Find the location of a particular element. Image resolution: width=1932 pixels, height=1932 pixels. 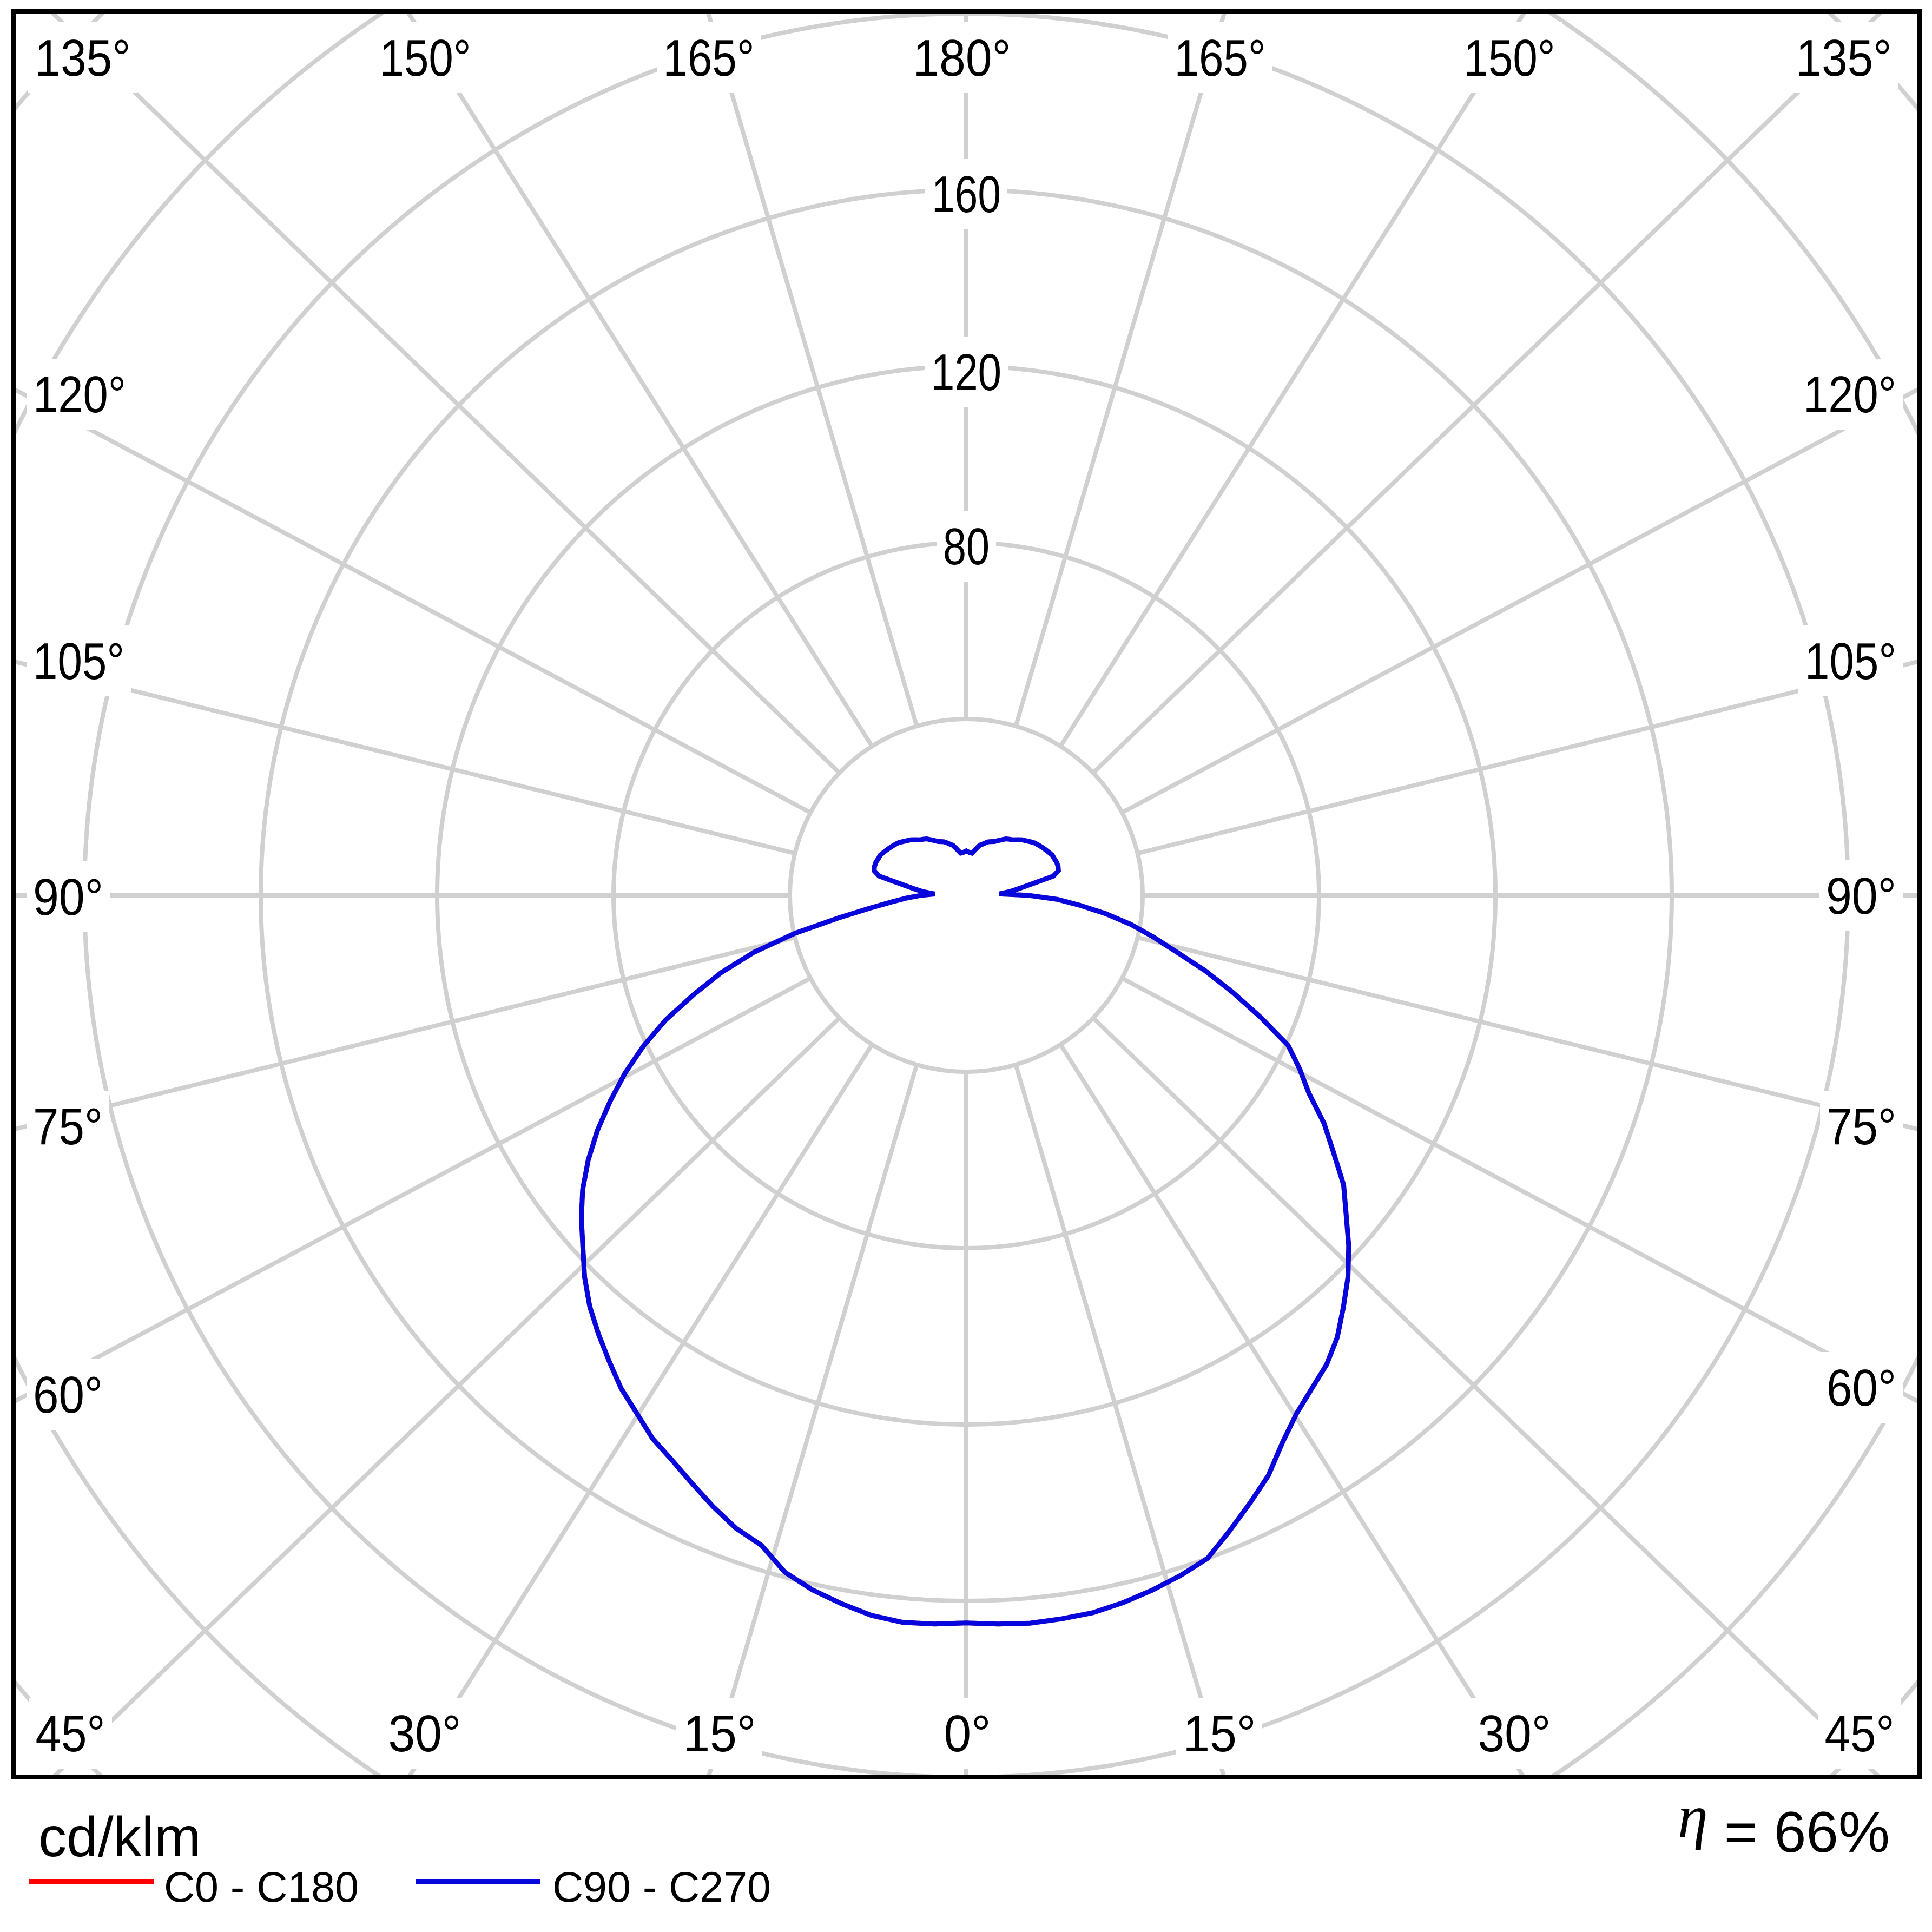

svg-text: 120 is located at coordinates (966, 372).